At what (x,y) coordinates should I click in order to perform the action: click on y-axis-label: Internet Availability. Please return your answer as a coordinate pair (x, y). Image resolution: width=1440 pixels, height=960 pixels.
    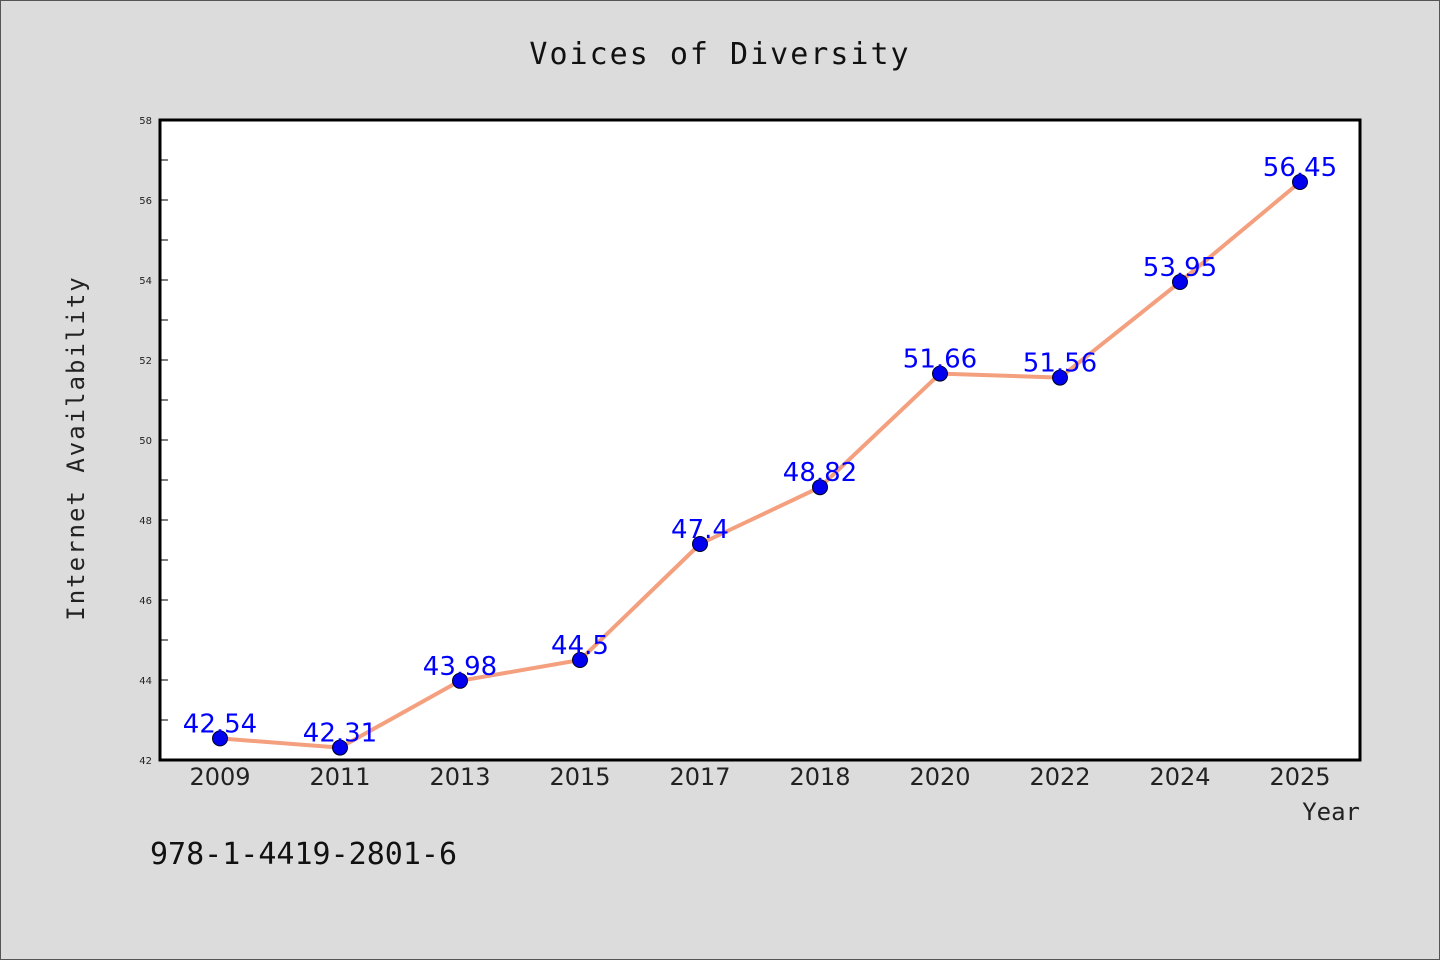
    Looking at the image, I should click on (76, 447).